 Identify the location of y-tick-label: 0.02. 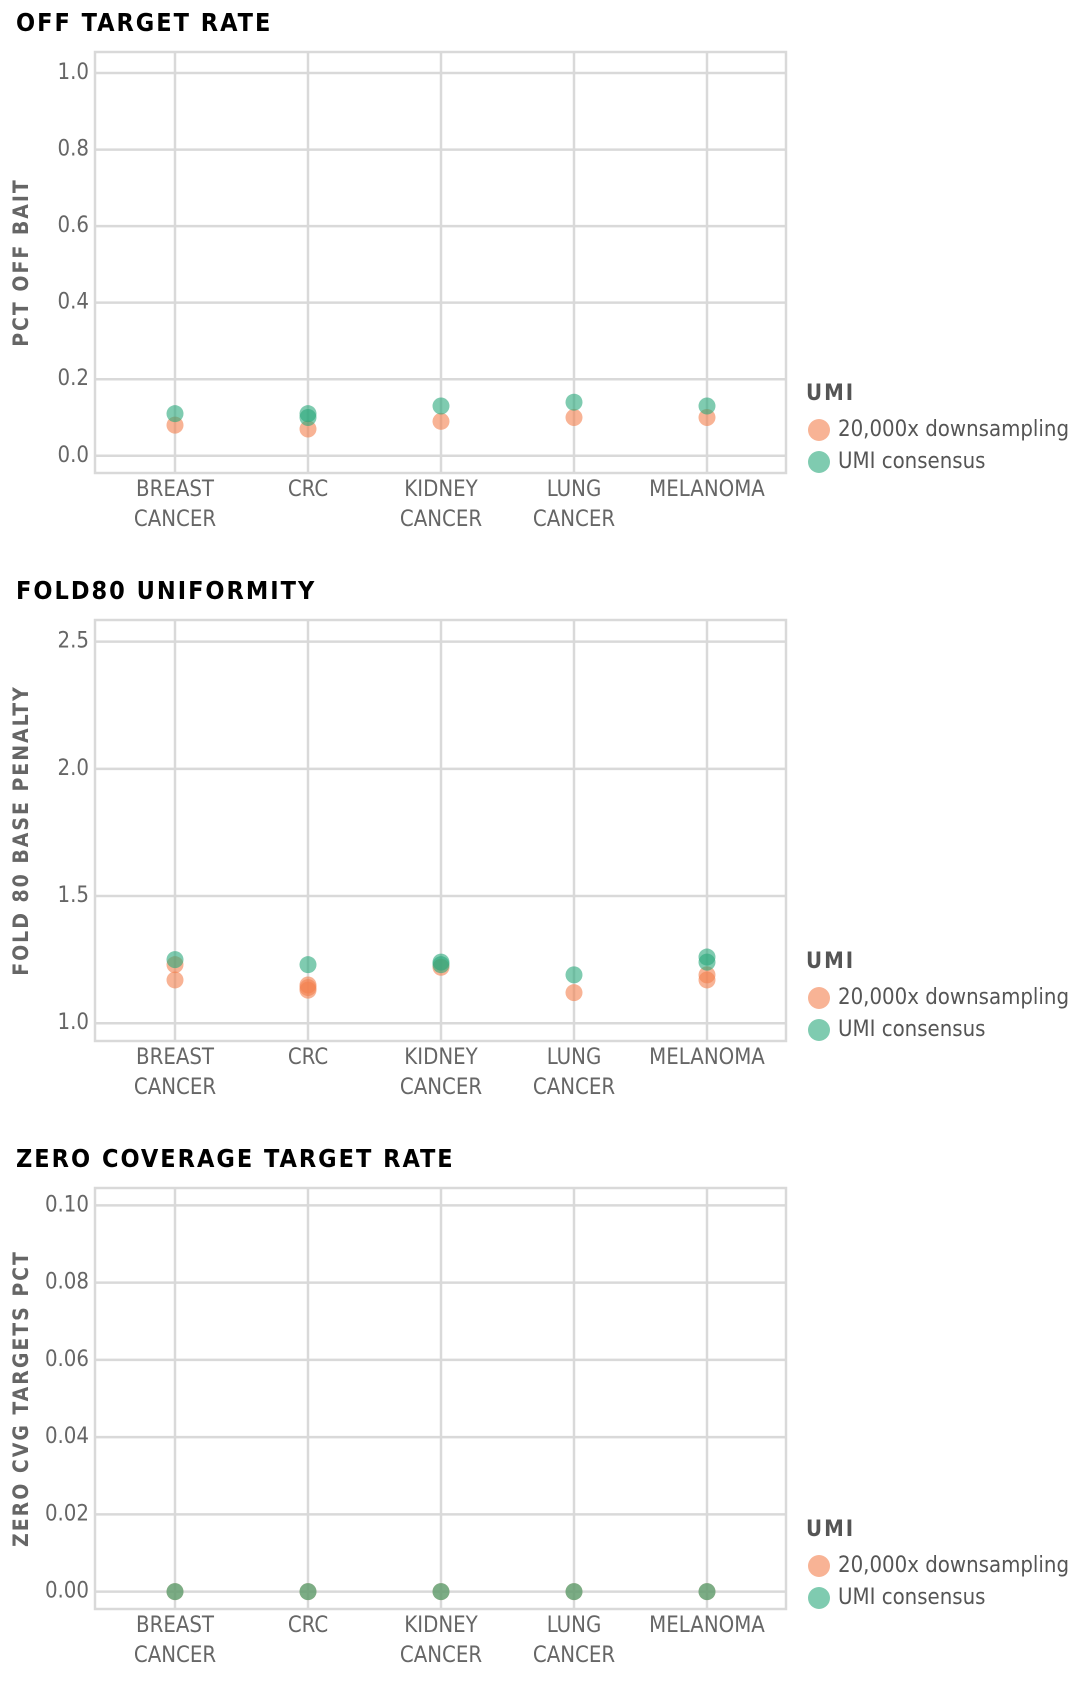
(67, 1513).